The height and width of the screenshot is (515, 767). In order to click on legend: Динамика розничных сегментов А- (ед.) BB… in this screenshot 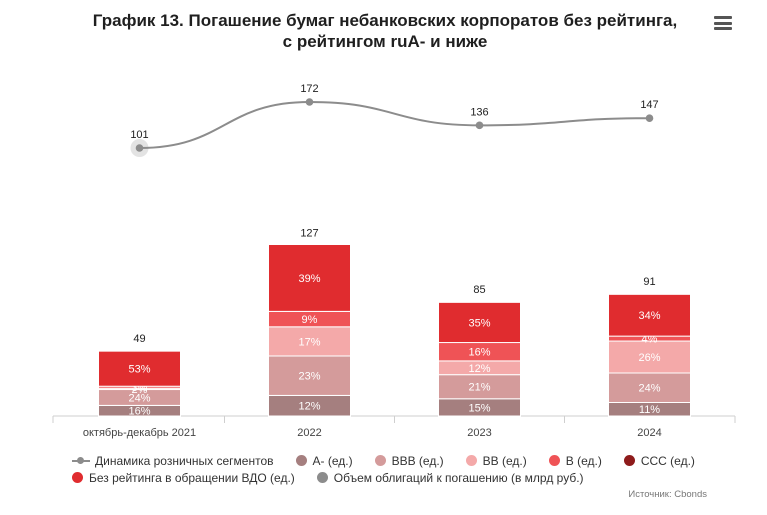, I will do `click(412, 469)`.